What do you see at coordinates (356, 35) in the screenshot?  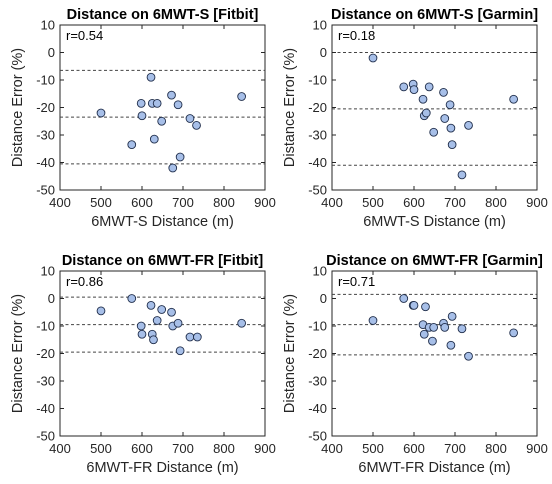 I see `correlation-label: r=0.18` at bounding box center [356, 35].